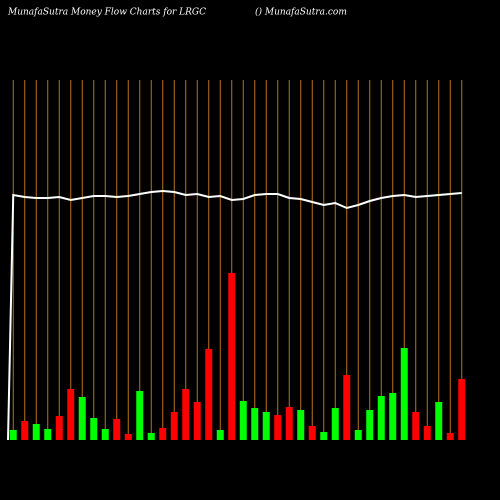  What do you see at coordinates (301, 12) in the screenshot?
I see `chart-subtitle: () MunafaSutra.com` at bounding box center [301, 12].